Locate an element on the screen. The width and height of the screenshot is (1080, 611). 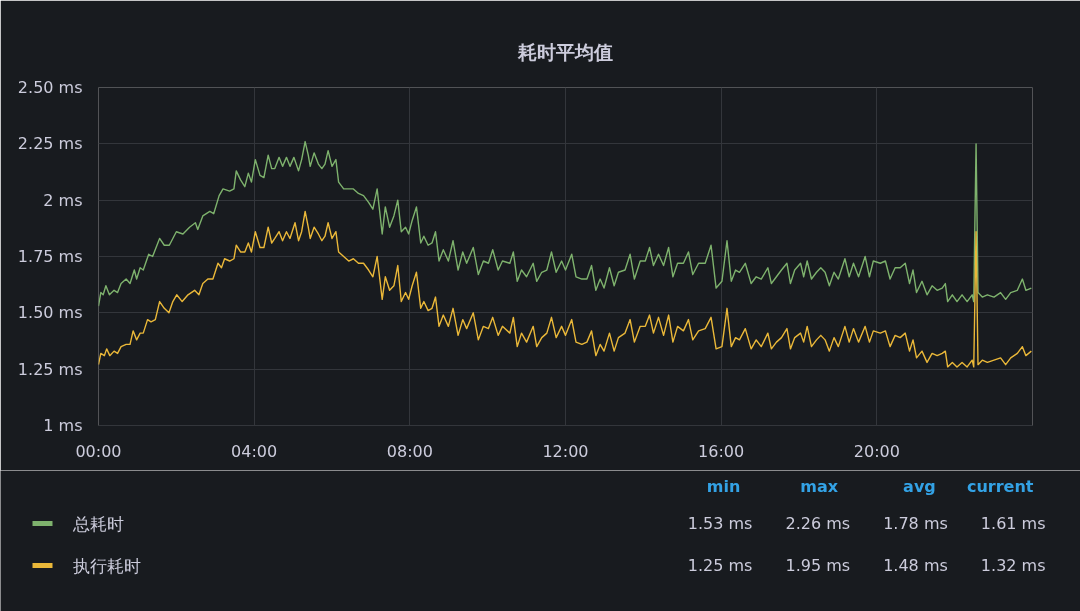
text: min is located at coordinates (723, 486).